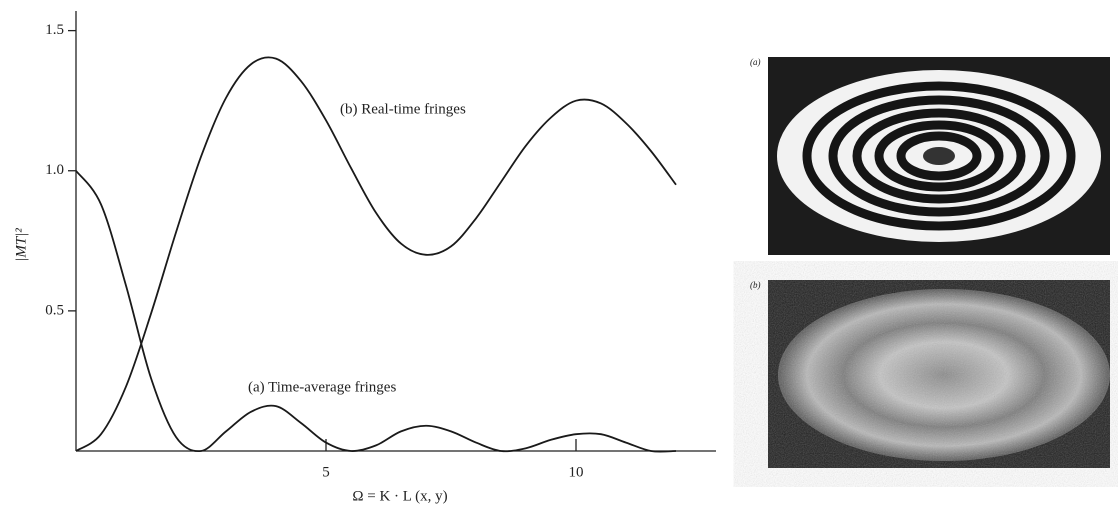 Image resolution: width=1118 pixels, height=512 pixels. Describe the element at coordinates (939, 156) in the screenshot. I see `photo-a` at that location.